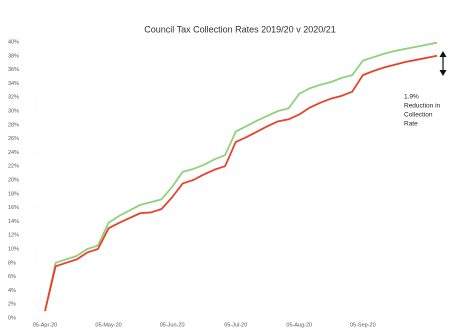 This screenshot has width=453, height=336. I want to click on annotation: Reduction in, so click(422, 106).